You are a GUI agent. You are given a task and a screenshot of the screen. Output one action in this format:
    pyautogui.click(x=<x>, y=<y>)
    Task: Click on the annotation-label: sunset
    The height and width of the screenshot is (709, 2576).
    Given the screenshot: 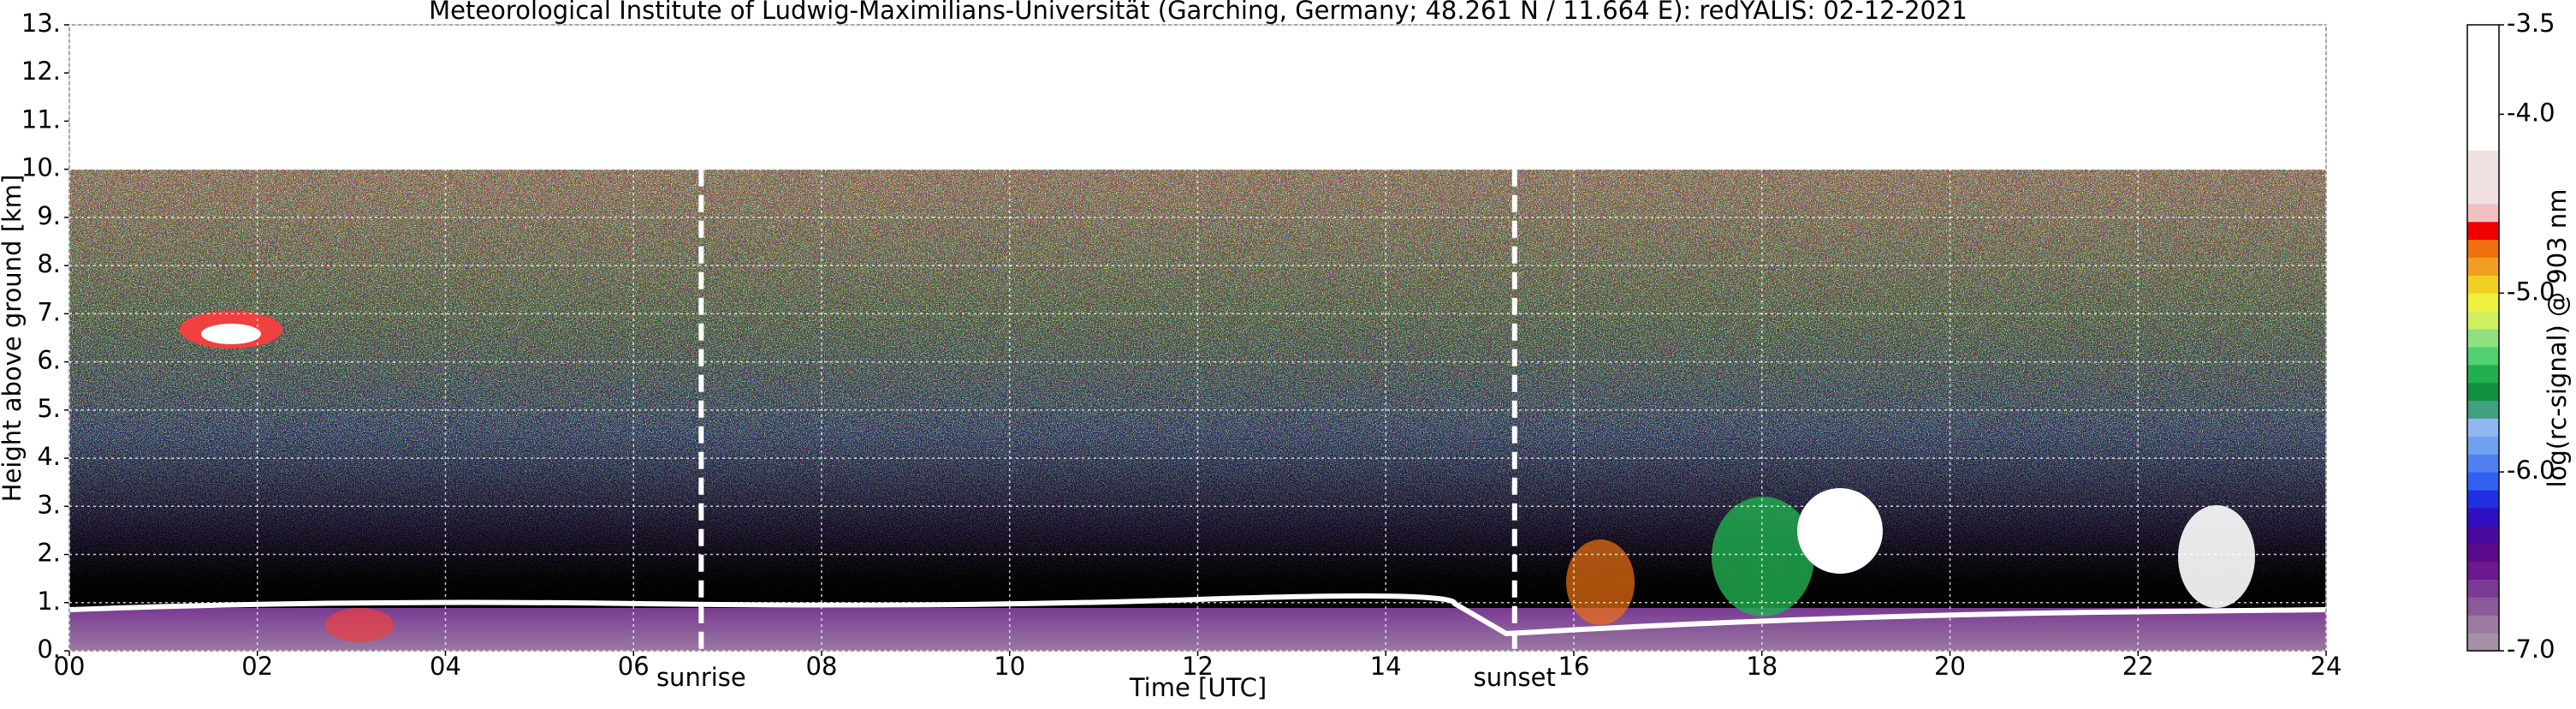 What is the action you would take?
    pyautogui.click(x=1515, y=677)
    